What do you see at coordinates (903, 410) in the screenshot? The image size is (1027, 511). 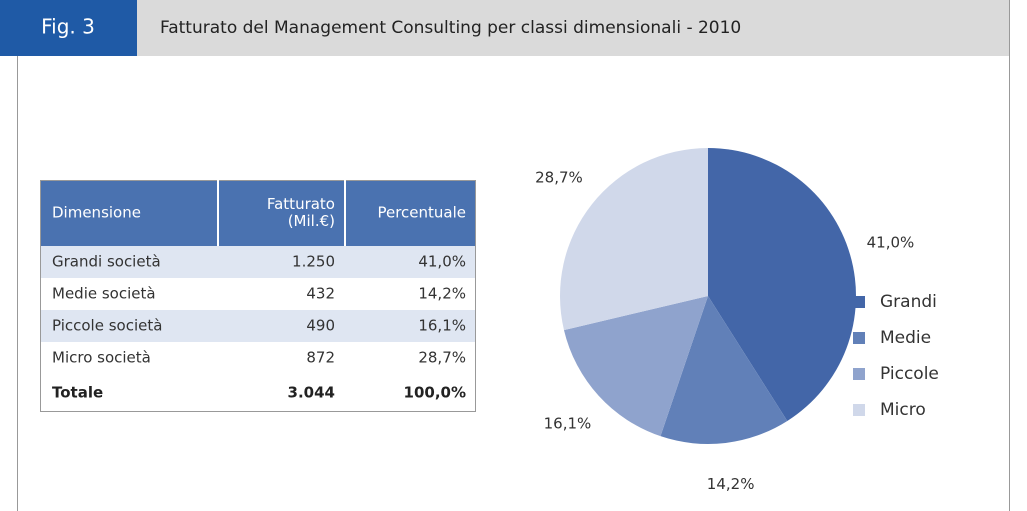 I see `legend-label: Micro` at bounding box center [903, 410].